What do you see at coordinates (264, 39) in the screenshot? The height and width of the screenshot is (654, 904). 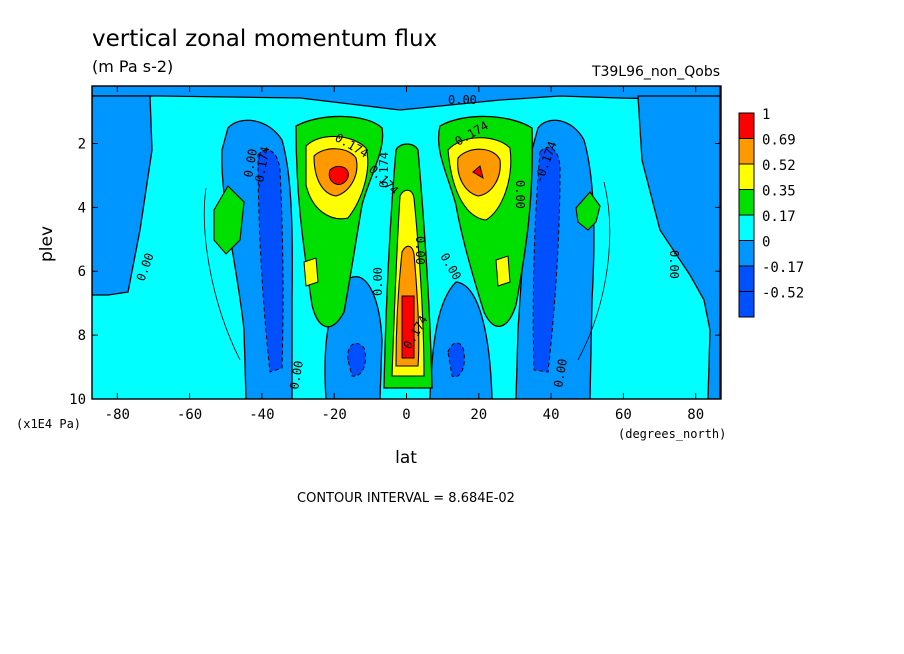 I see `chart-title: vertical zonal momentum flux` at bounding box center [264, 39].